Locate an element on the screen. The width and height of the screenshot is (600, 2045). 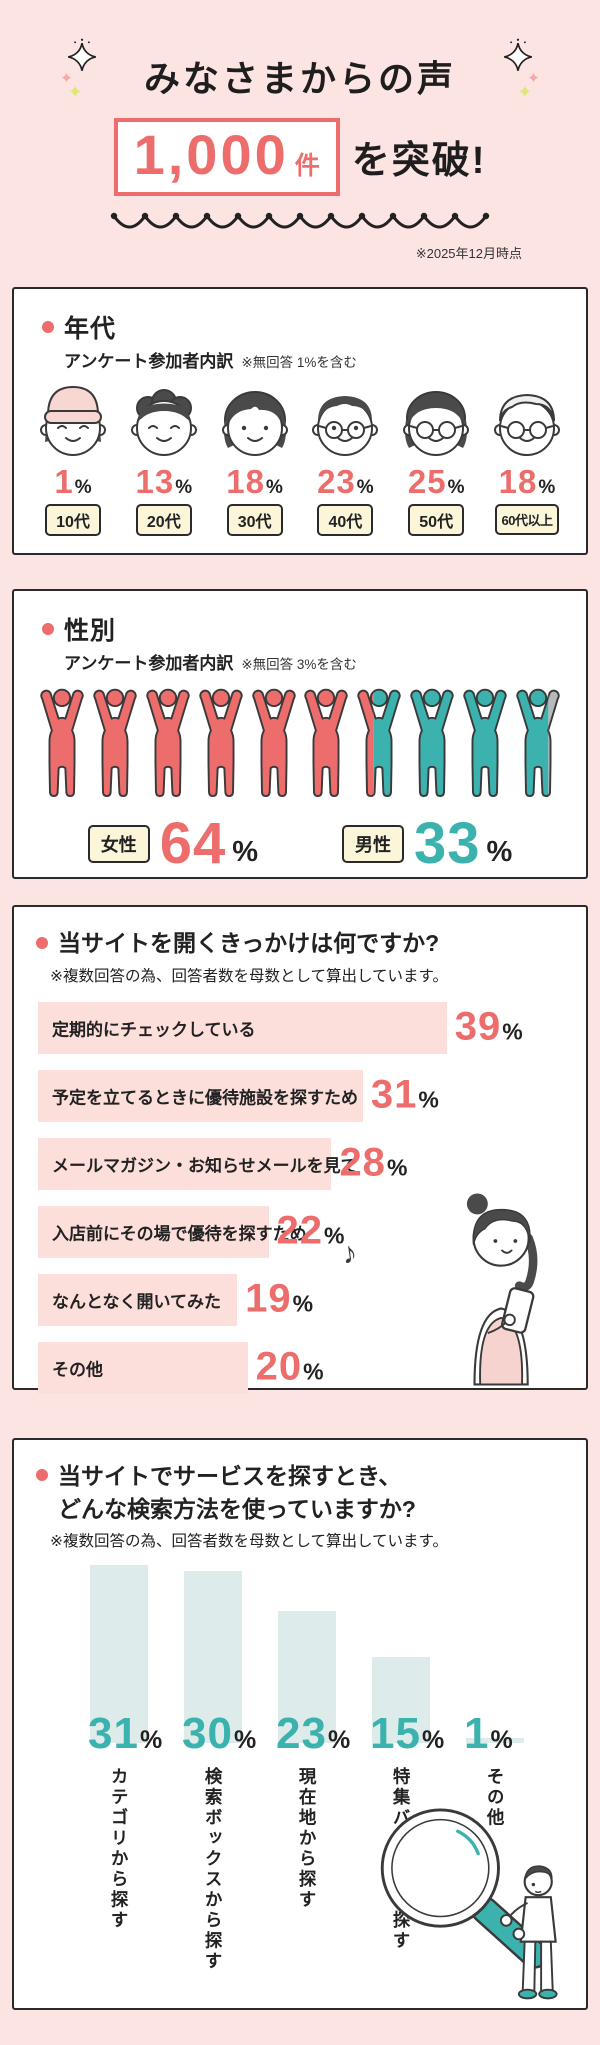
count-value: 1,000 is located at coordinates (211, 154).